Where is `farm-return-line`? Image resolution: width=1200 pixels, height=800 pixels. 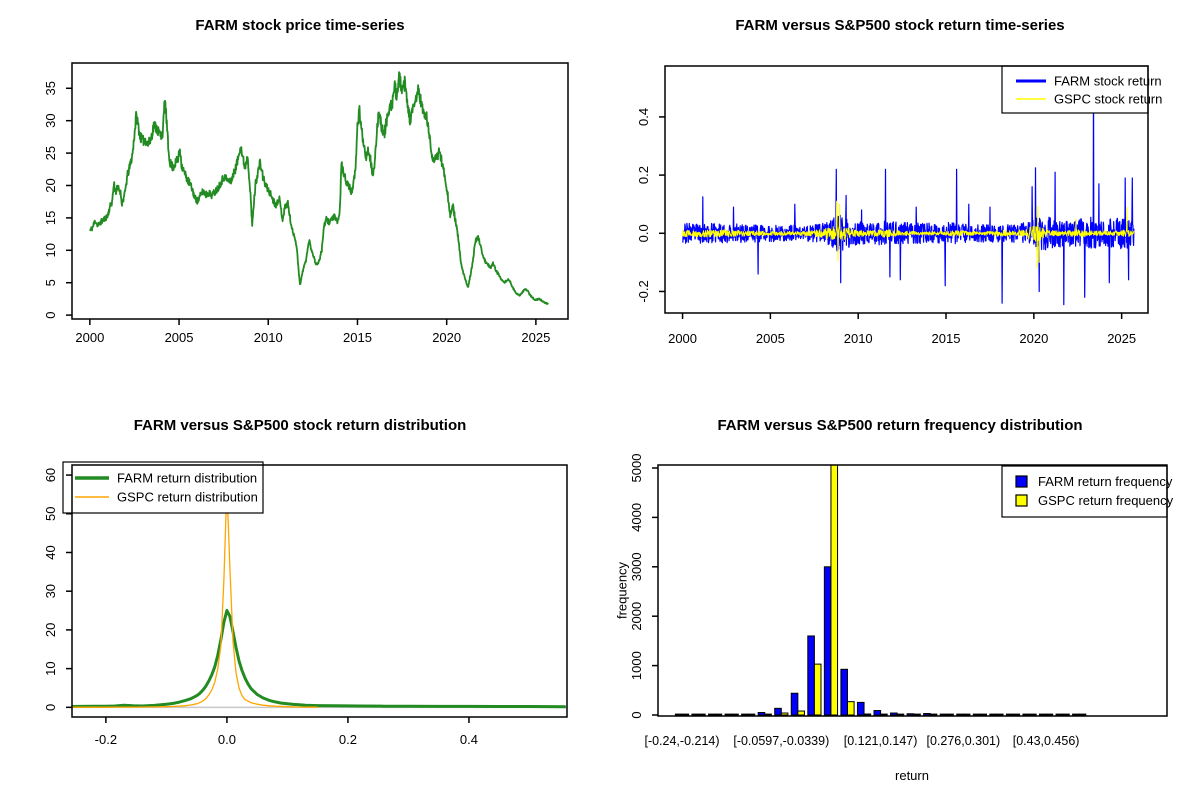
farm-return-line is located at coordinates (908, 188).